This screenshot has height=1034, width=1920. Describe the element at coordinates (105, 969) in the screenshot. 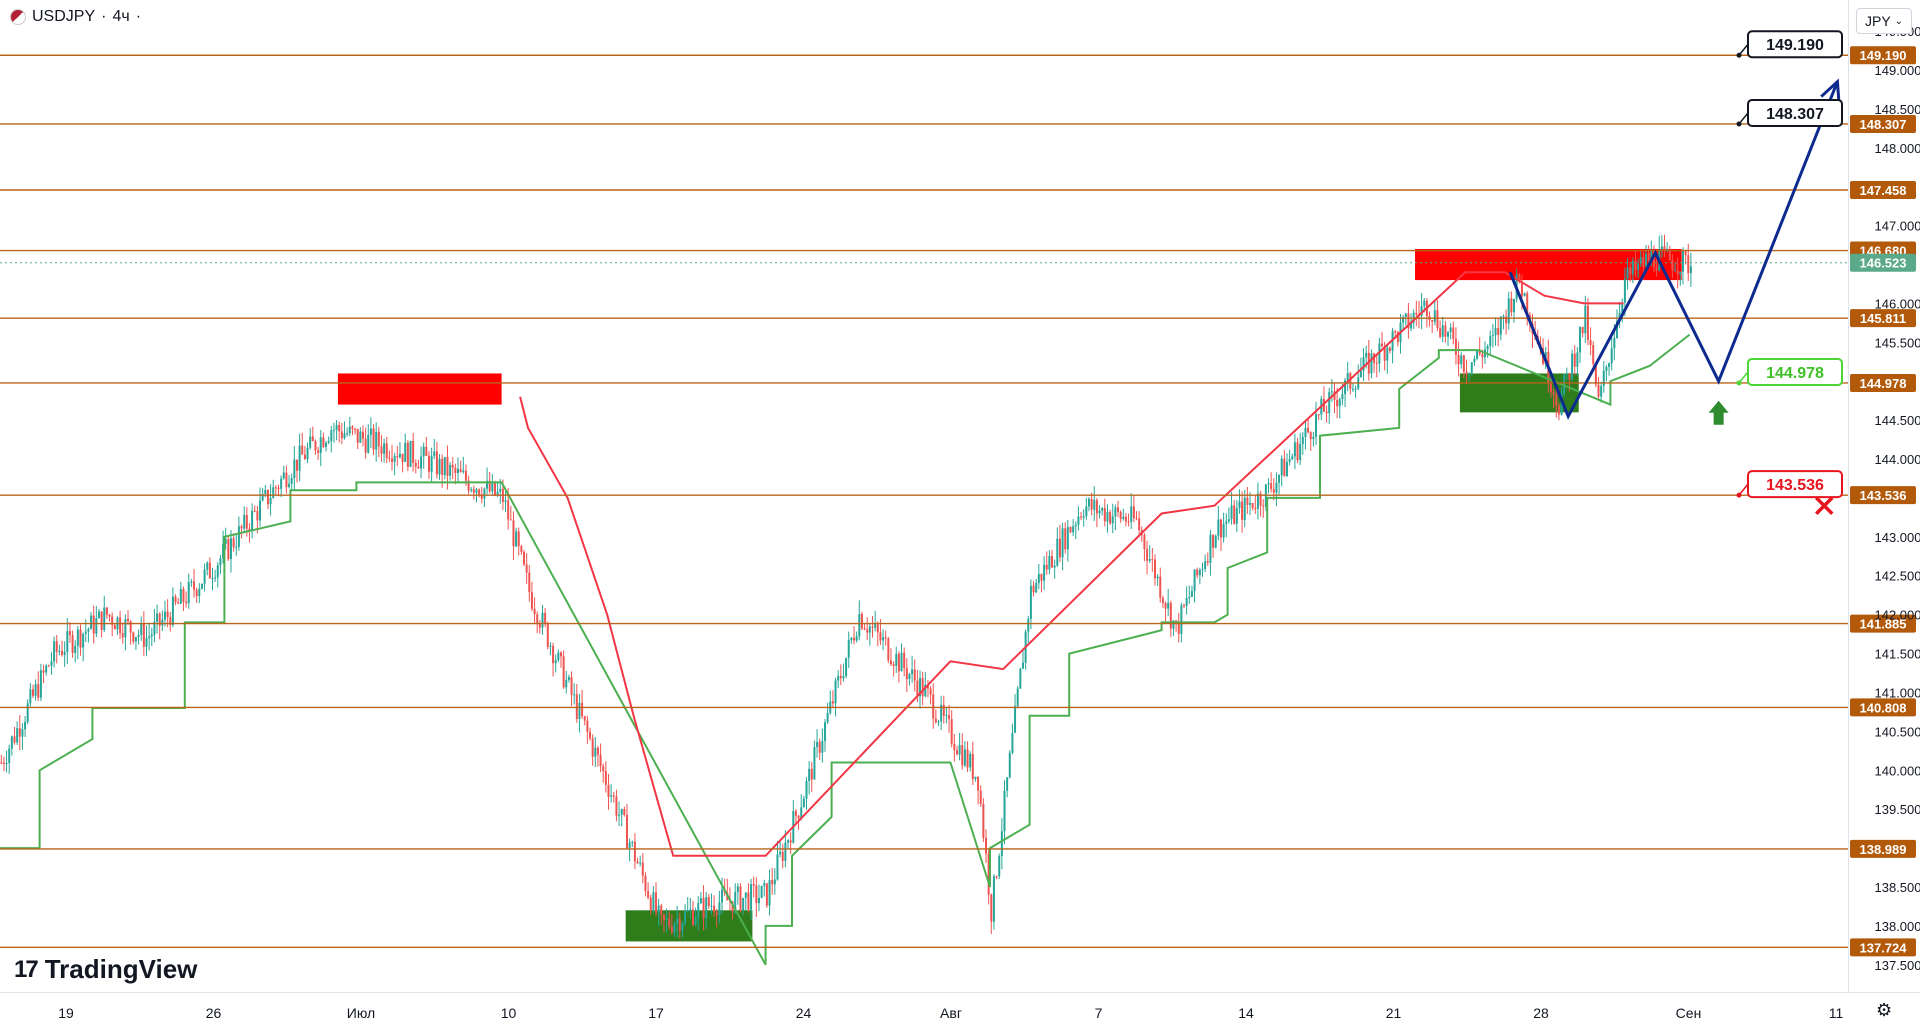

I see `tradingview-logo: 17 TradingView` at that location.